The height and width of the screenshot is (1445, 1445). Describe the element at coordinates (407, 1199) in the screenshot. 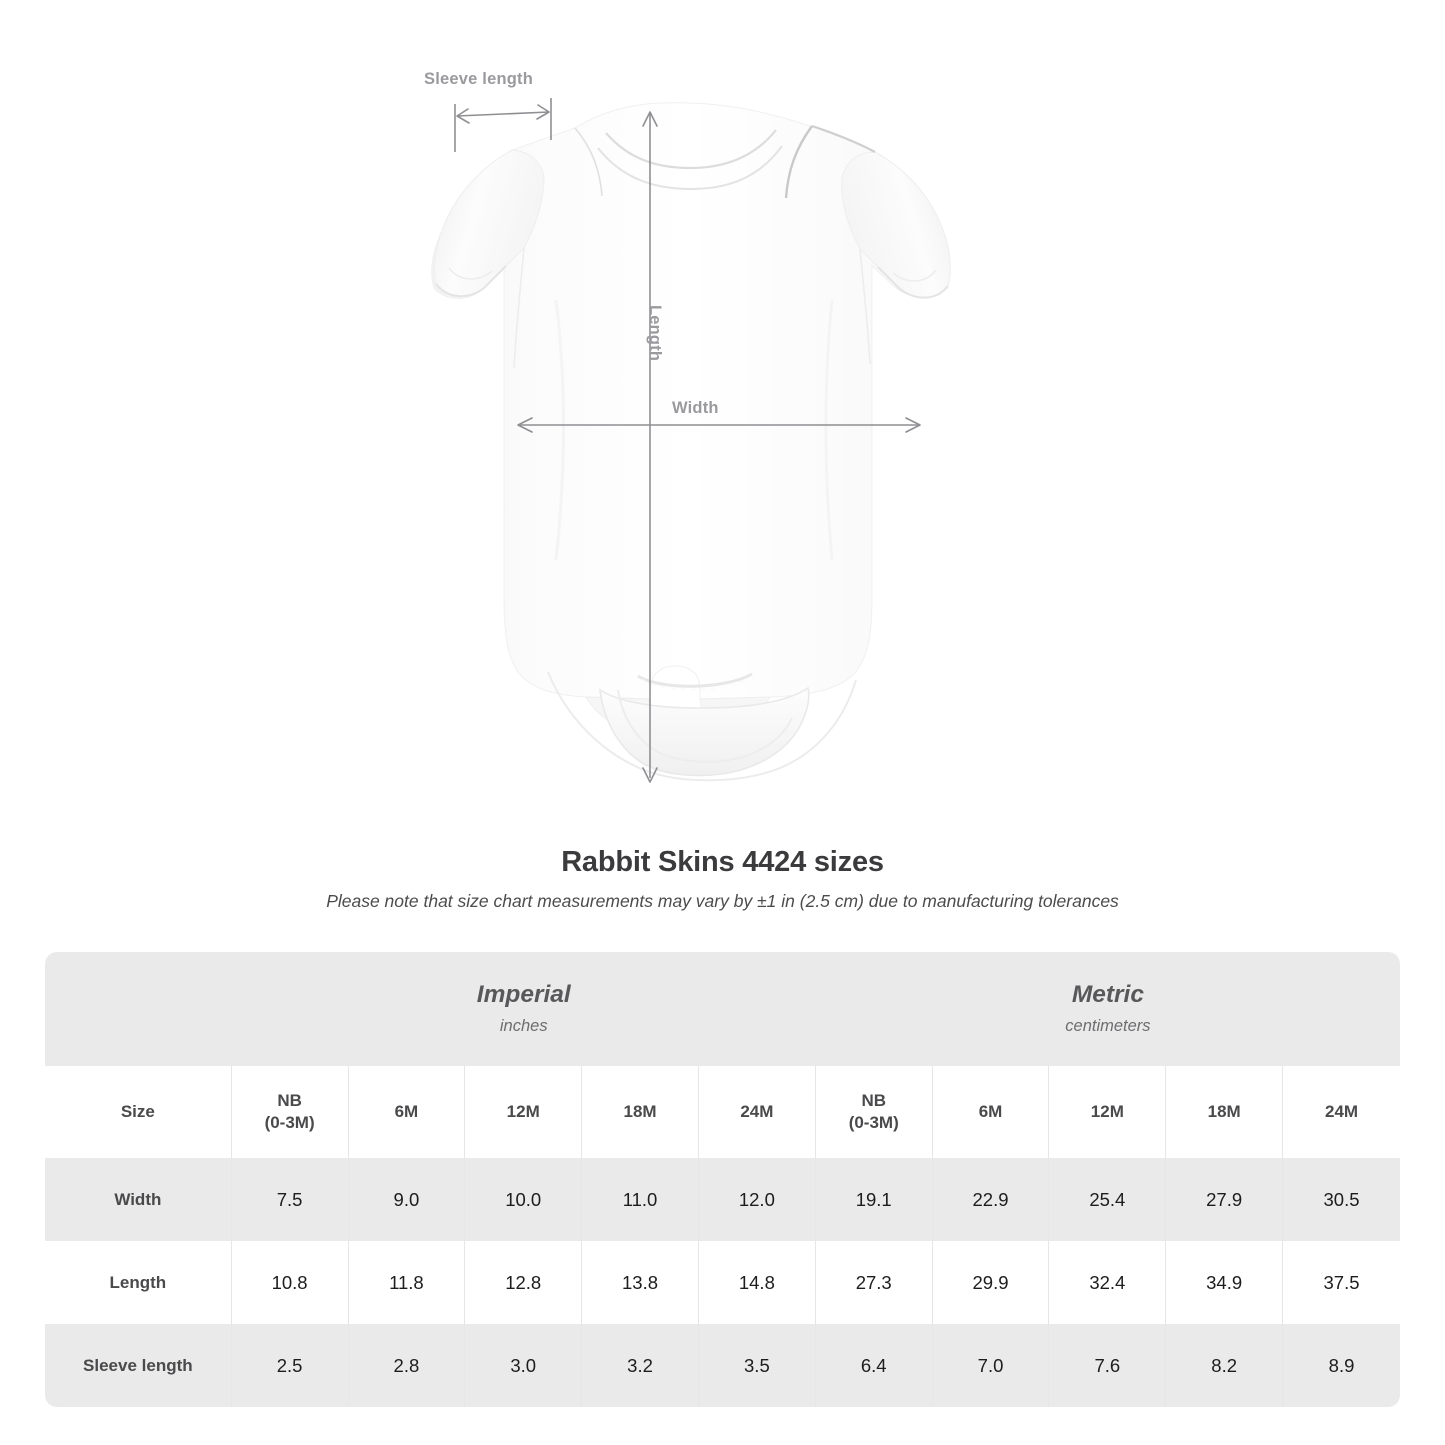

I see `cell-width-imperial-6m: 9.0` at that location.